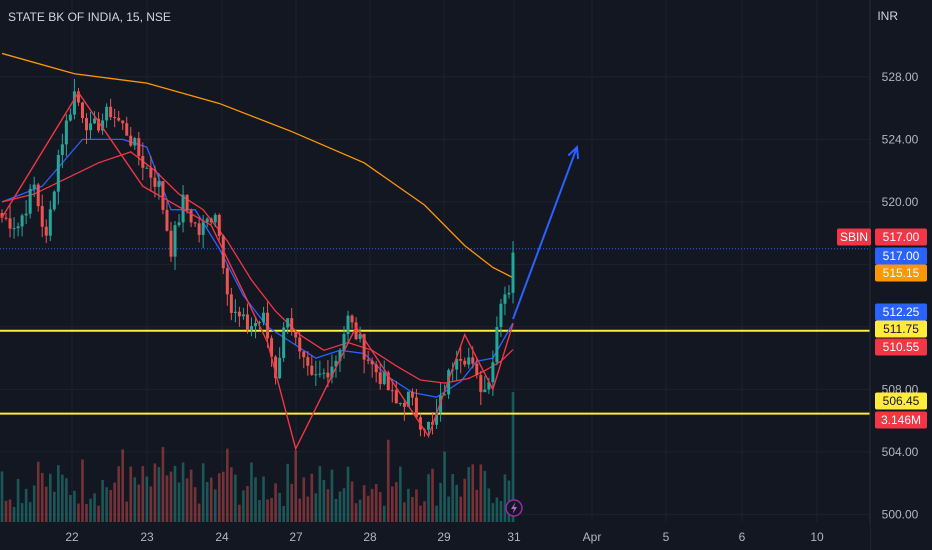 This screenshot has width=932, height=550. What do you see at coordinates (900, 77) in the screenshot?
I see `price-tick-label: 528.00` at bounding box center [900, 77].